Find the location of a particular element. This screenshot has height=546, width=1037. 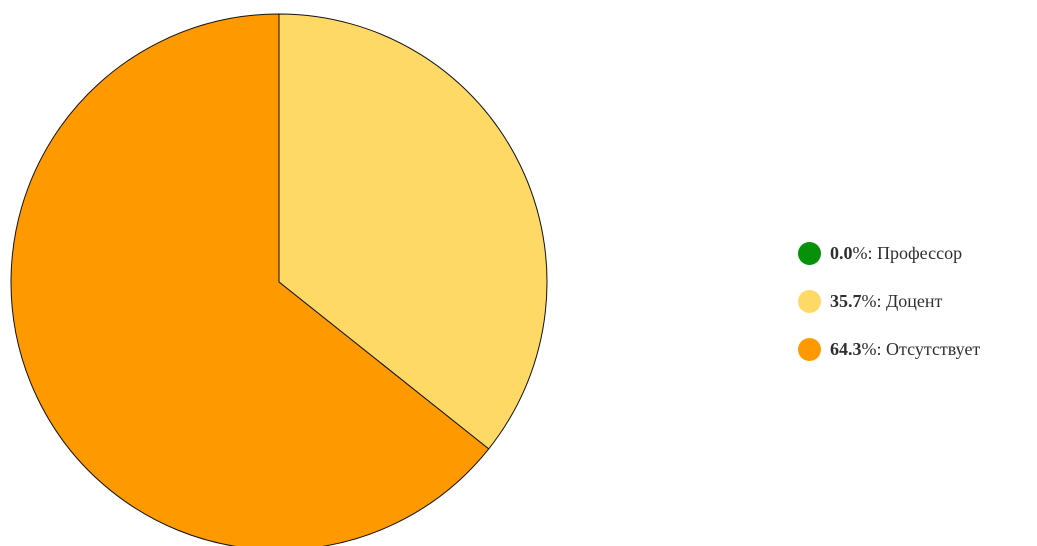

legend-percent-professor: % is located at coordinates (860, 252).